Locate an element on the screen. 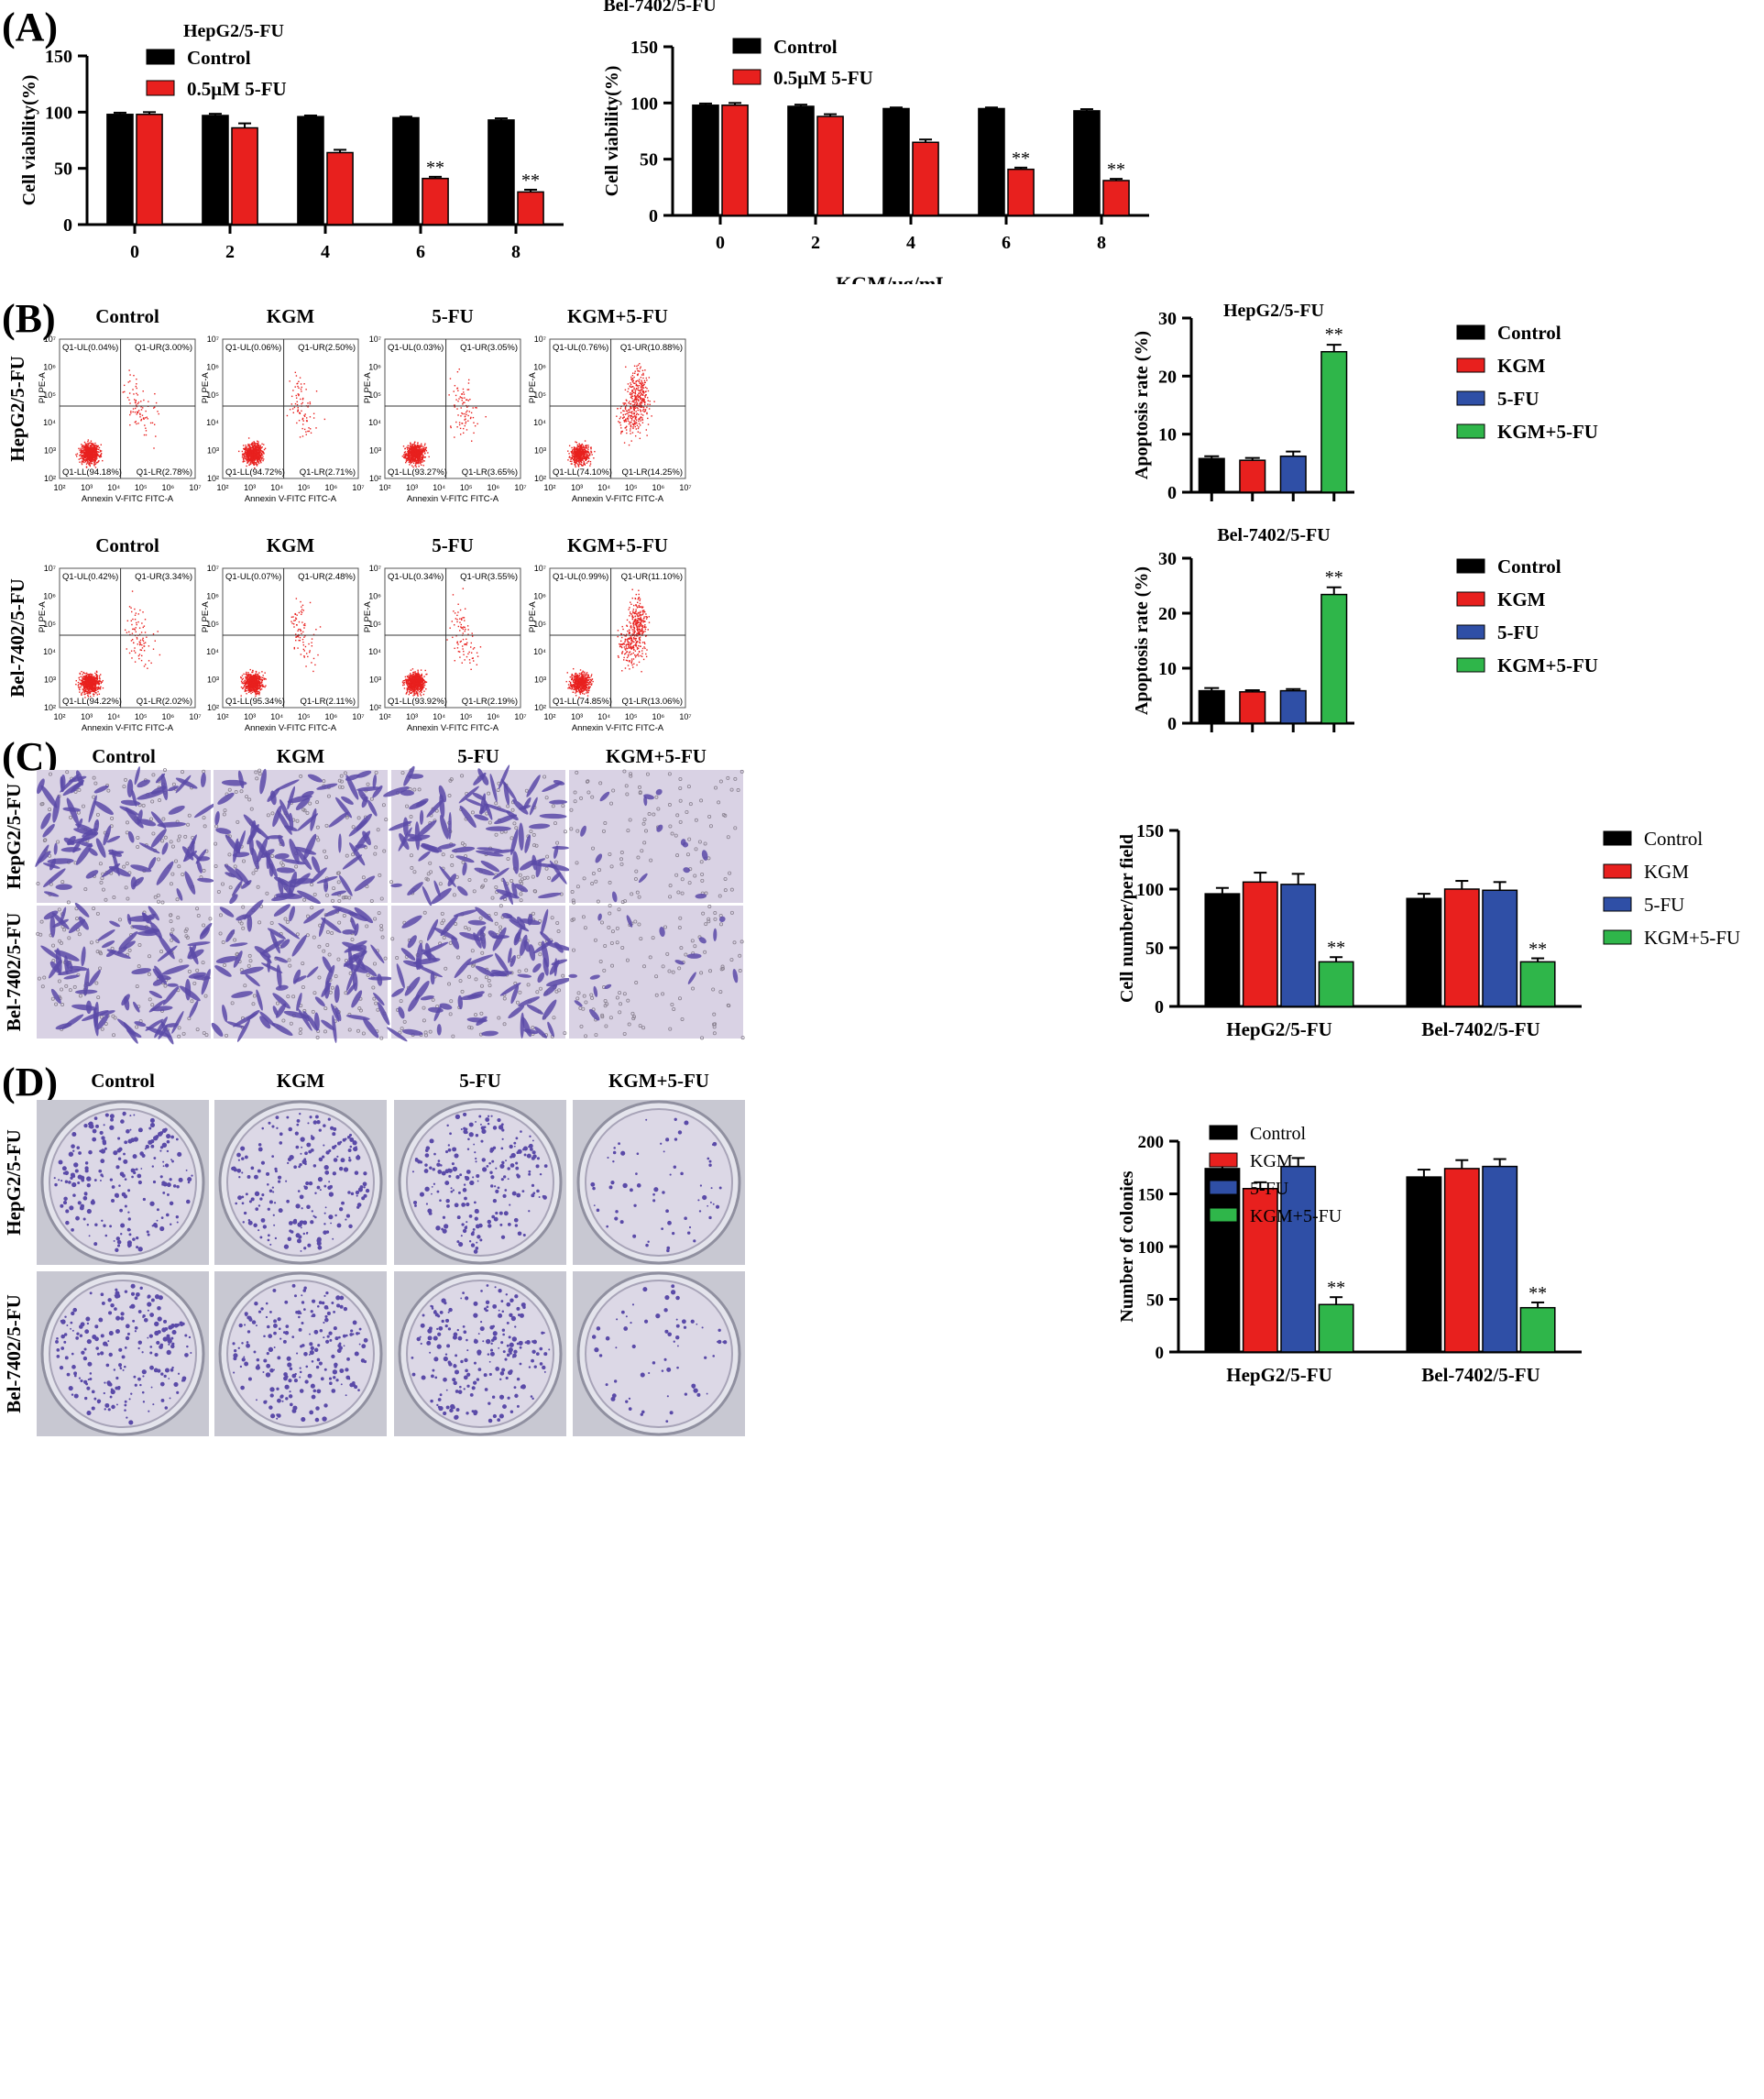  flow-y-tick: 10⁷ is located at coordinates (50, 339).